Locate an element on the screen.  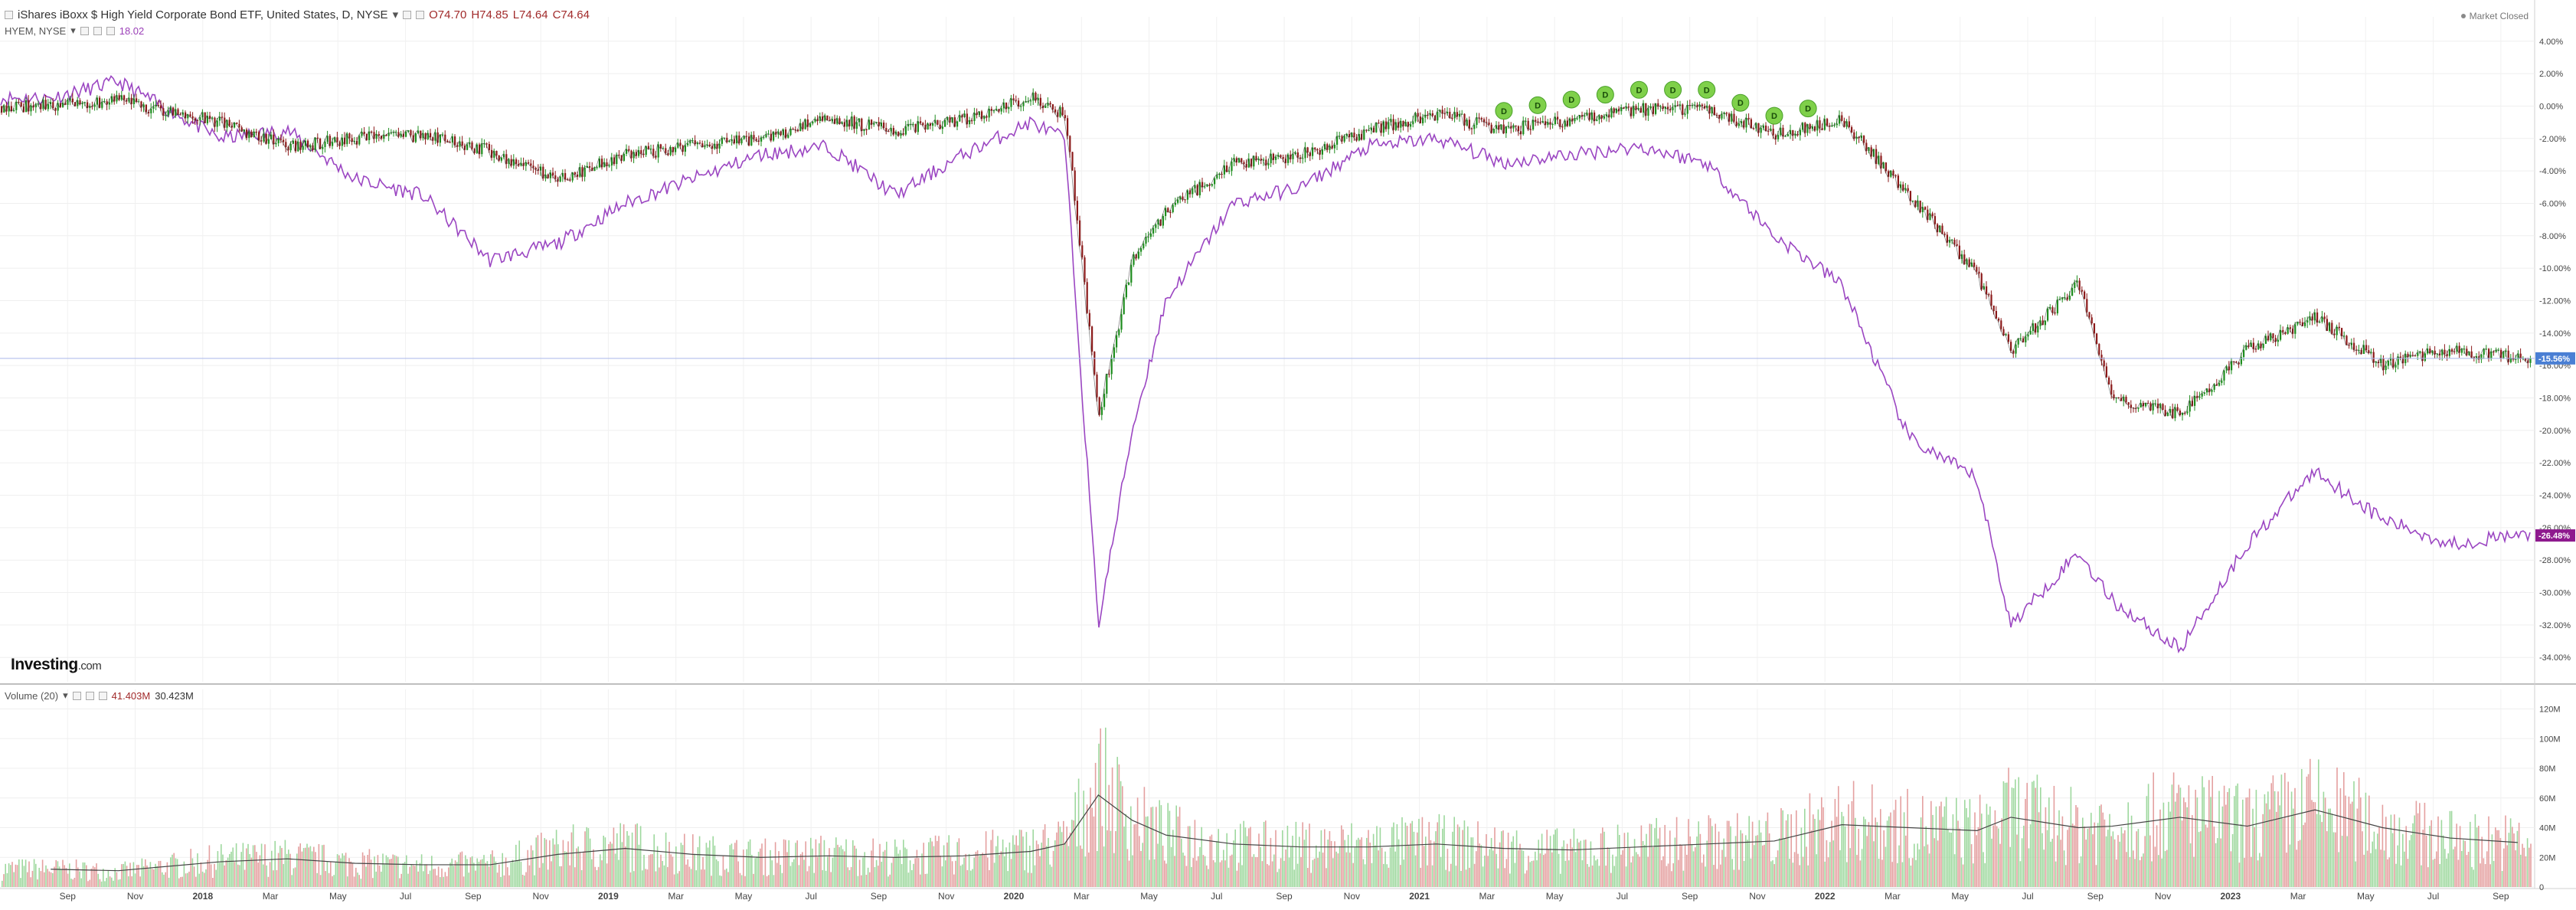
compare-dropdown-icon: ▾ is located at coordinates (73, 31).